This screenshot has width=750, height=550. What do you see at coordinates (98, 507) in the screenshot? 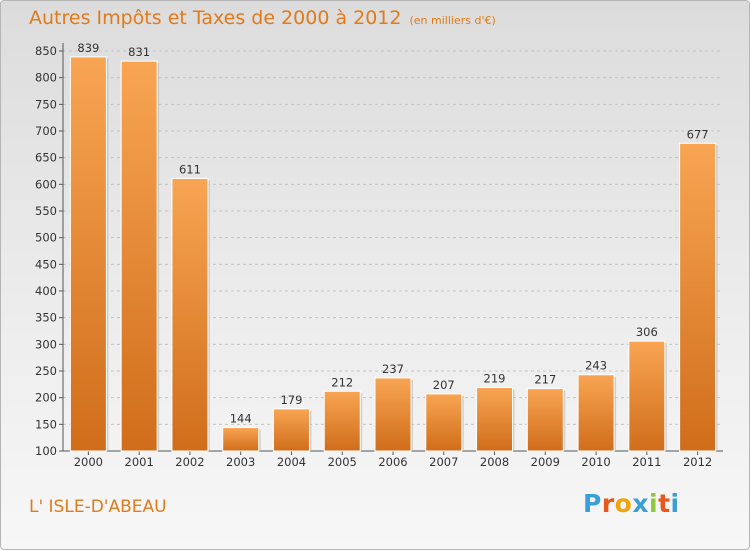
I see `commune-name: L' ISLE-D'ABEAU` at bounding box center [98, 507].